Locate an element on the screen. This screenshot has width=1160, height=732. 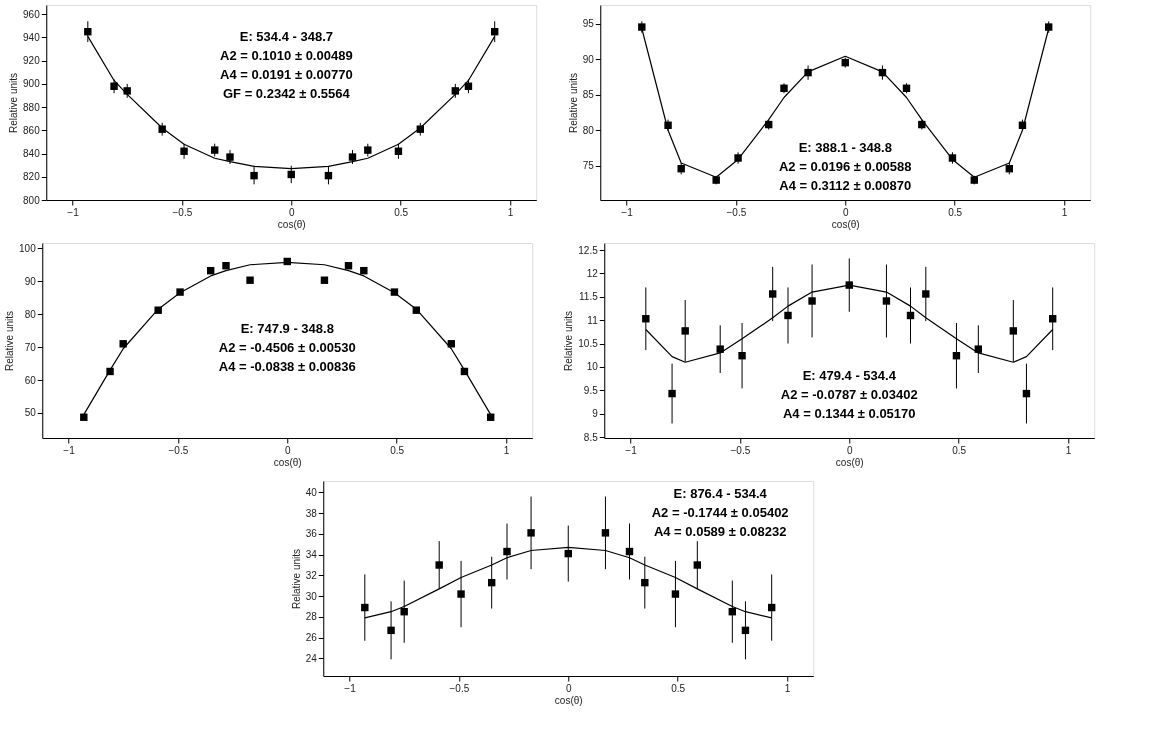
annotation: E: 479.4 - 534.4 is located at coordinates (849, 376).